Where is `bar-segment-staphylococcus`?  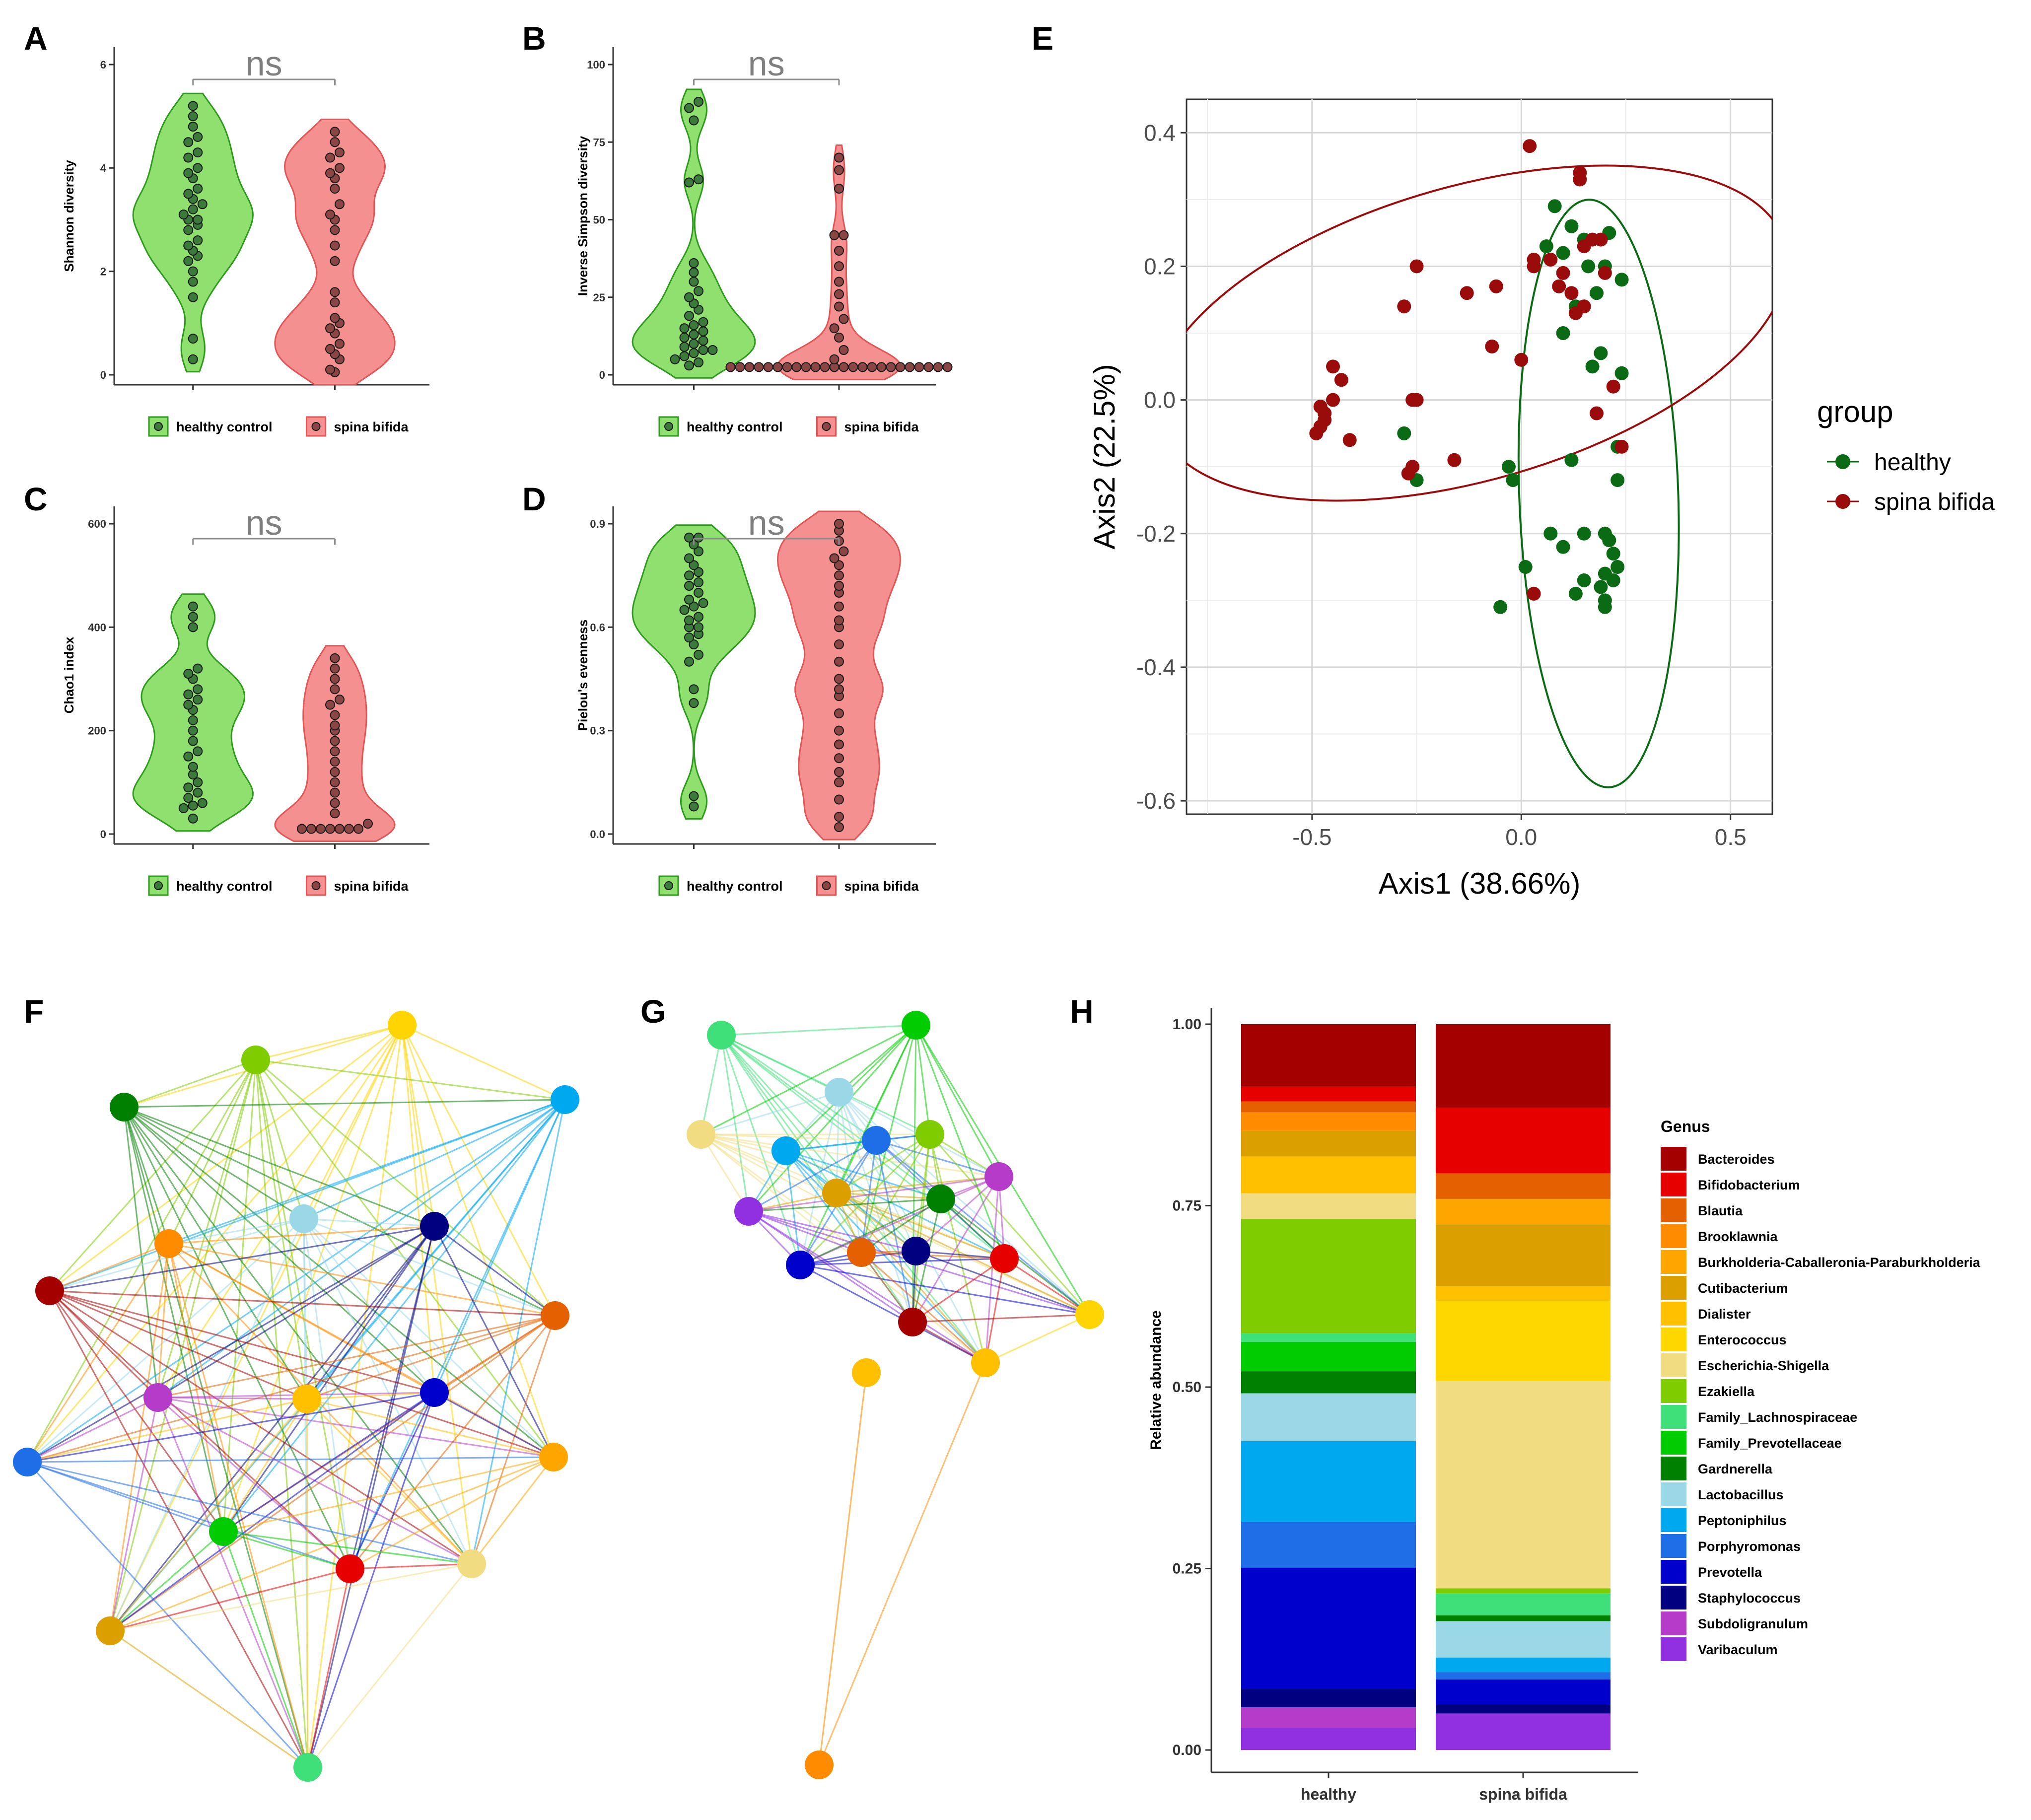 bar-segment-staphylococcus is located at coordinates (1328, 1698).